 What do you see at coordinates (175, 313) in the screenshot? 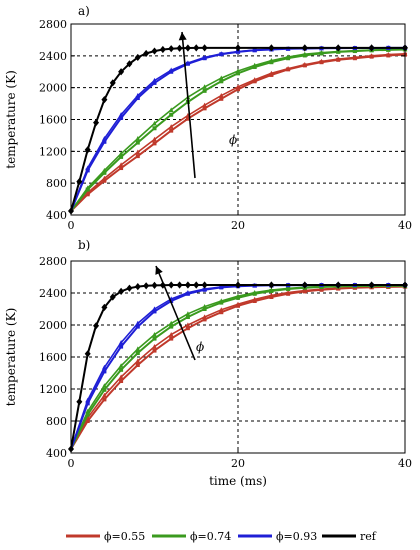
I see `phi-arrow` at bounding box center [175, 313].